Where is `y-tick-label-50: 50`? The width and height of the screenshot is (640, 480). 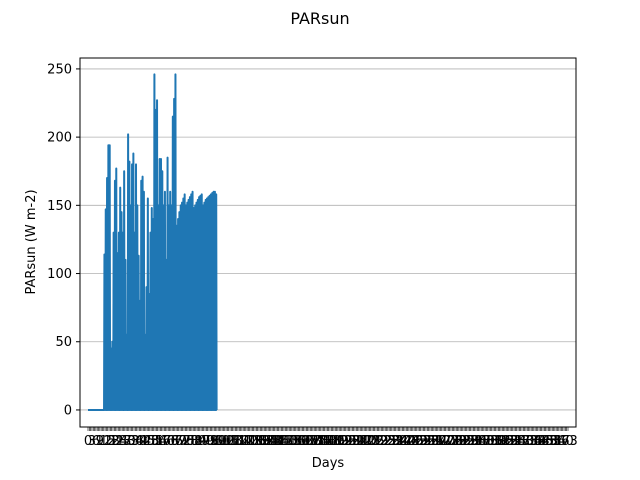 y-tick-label-50: 50 is located at coordinates (63, 342).